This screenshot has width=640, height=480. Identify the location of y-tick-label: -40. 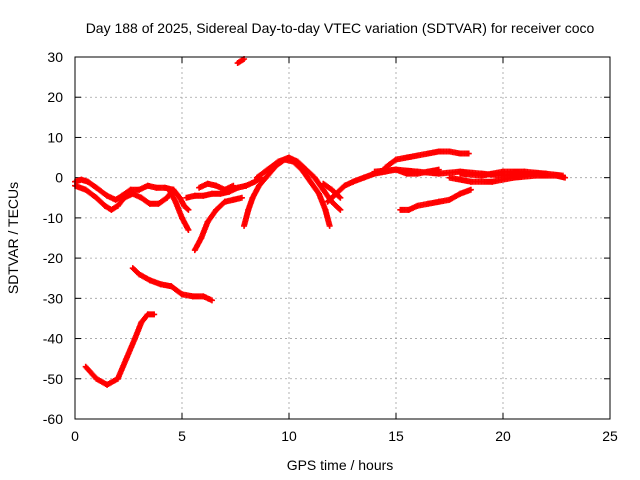
(53, 339).